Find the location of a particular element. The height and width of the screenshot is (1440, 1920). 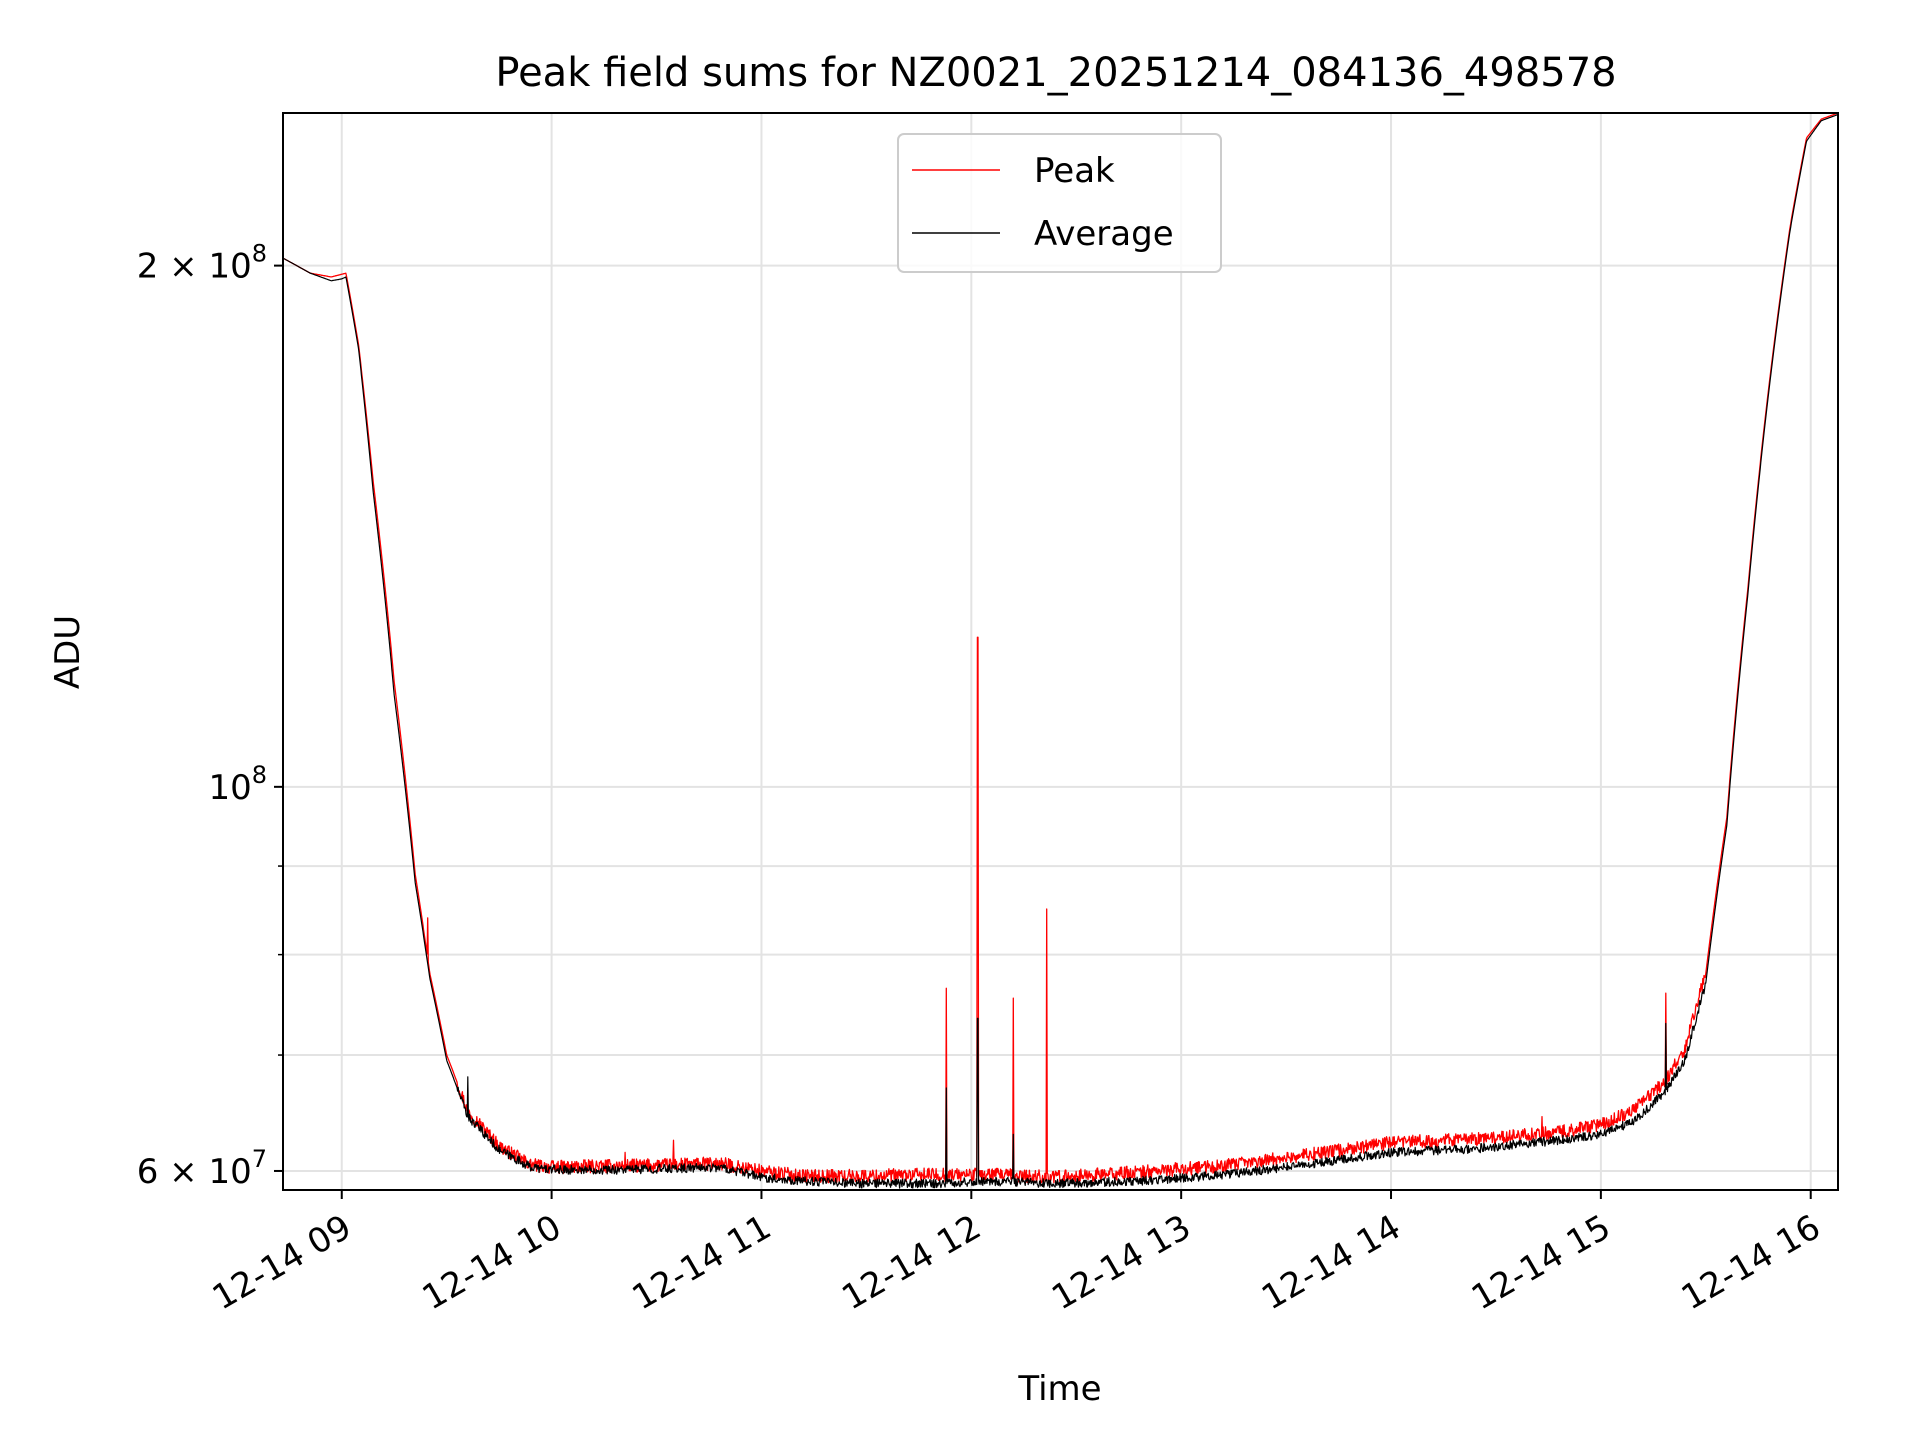

y-axis: 6 × 107 108 2 × 108 is located at coordinates (210, 716).